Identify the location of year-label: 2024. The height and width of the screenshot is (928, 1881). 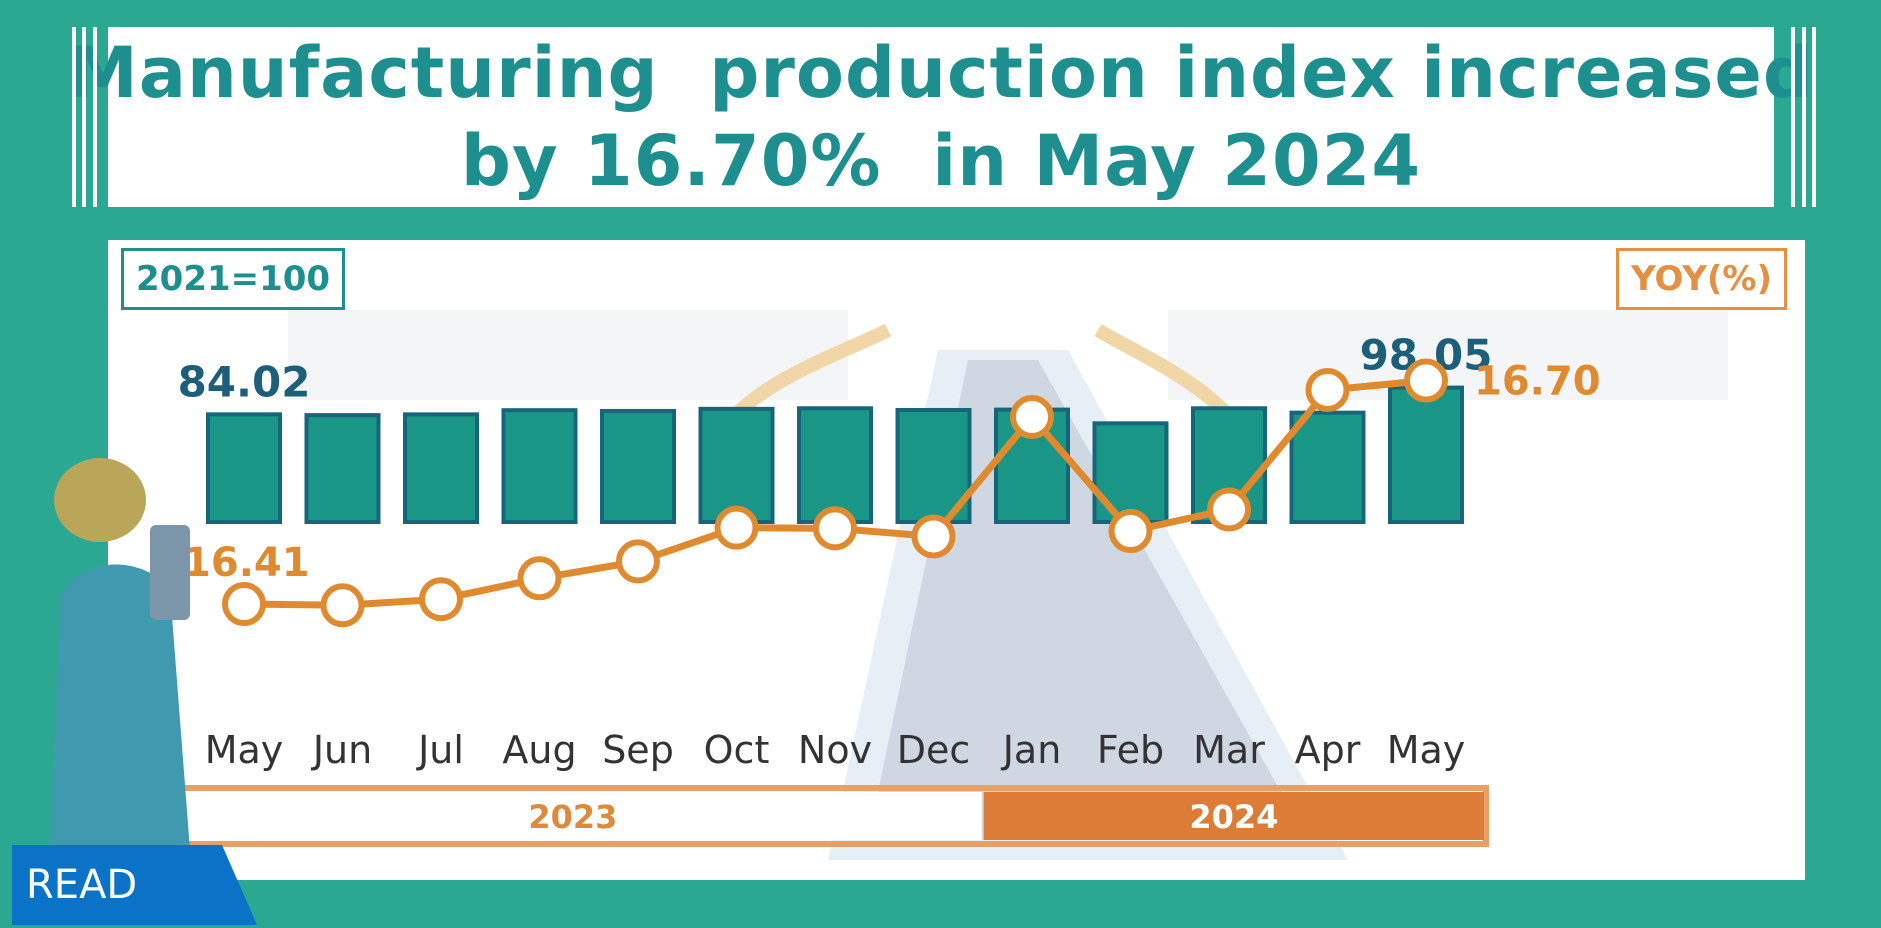
(1233, 817).